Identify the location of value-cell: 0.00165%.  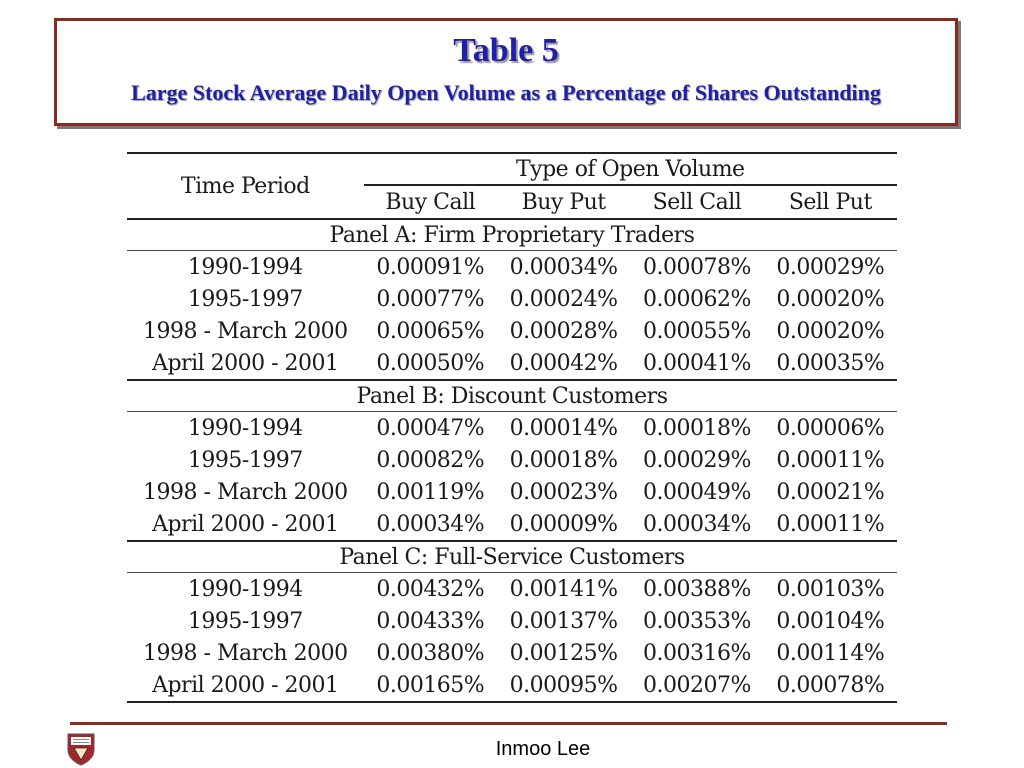
(430, 686).